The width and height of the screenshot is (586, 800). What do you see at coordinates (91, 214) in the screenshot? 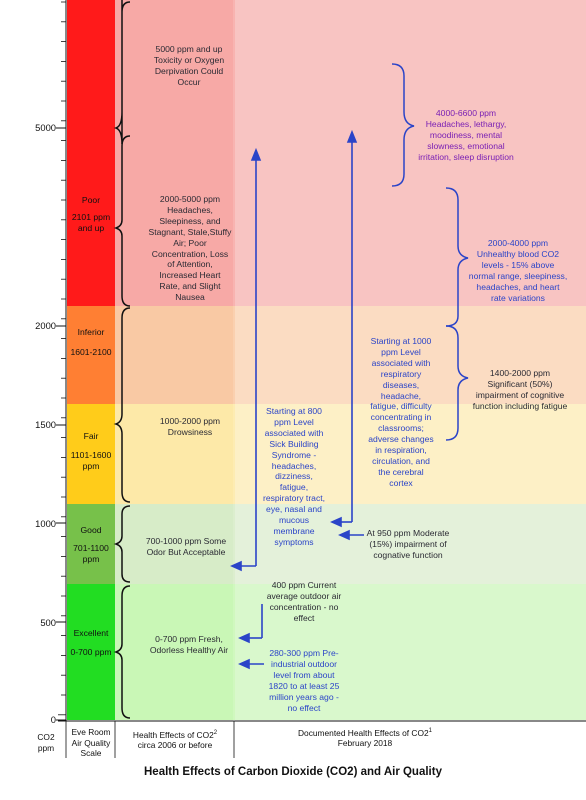
I see `band-label-poor: Poor 2101 ppm and up` at bounding box center [91, 214].